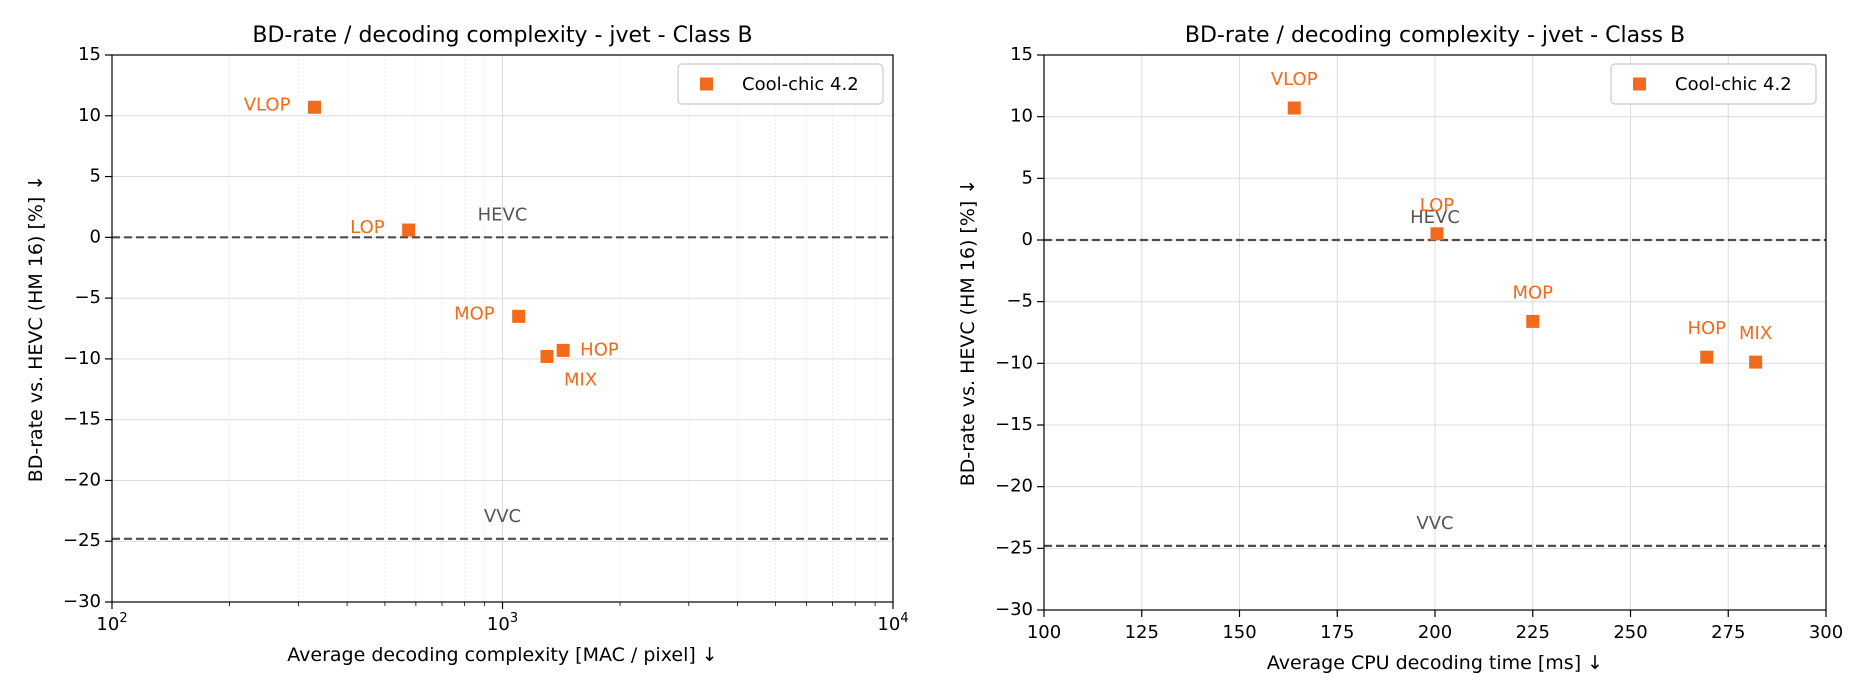 The width and height of the screenshot is (1866, 700). I want to click on tick-label-x: 102, so click(111, 623).